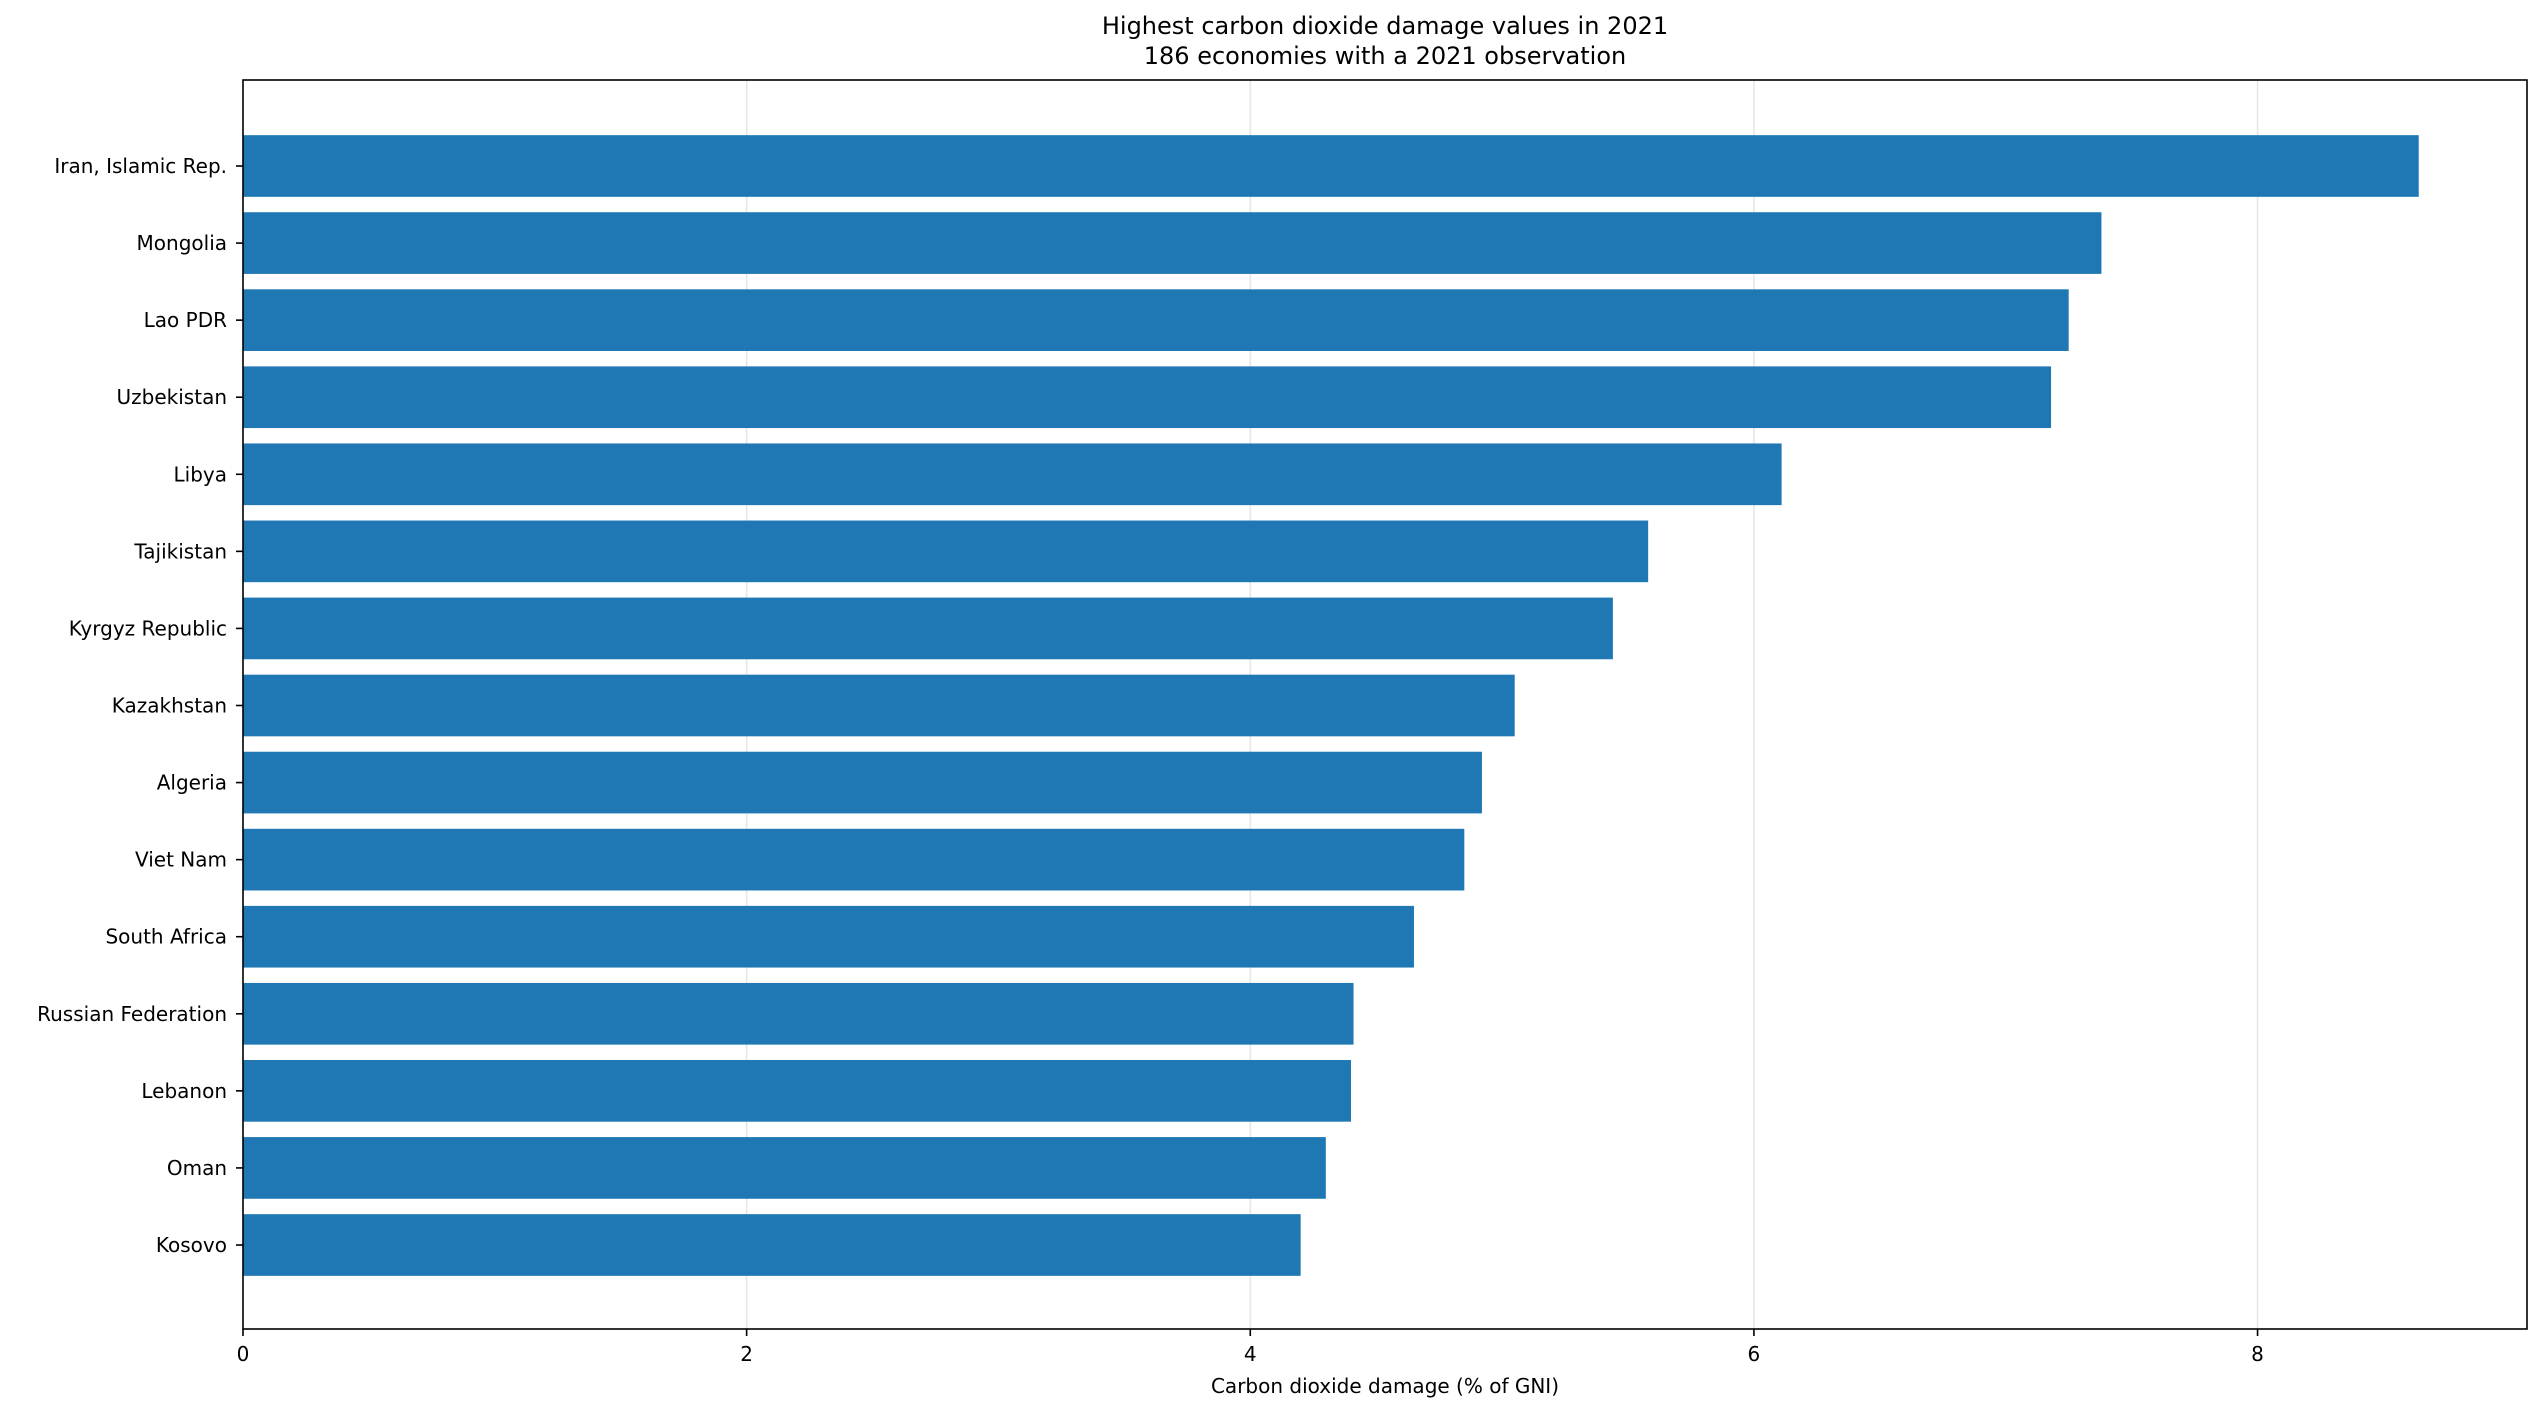 Image resolution: width=2544 pixels, height=1413 pixels. I want to click on y-tick-label: Libya, so click(201, 474).